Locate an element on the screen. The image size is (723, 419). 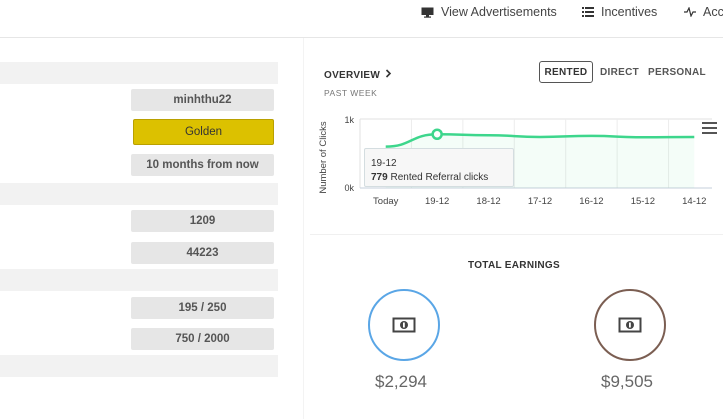
top-nav: View Advertisements Incentives Acc is located at coordinates (361, 19).